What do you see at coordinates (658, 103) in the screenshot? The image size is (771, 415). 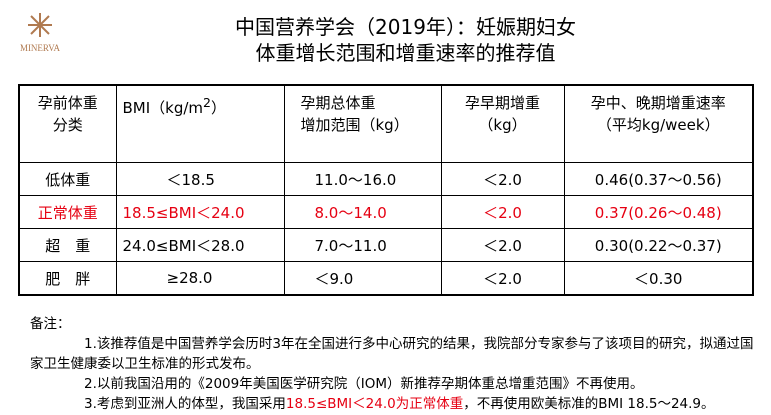 I see `header-line: 孕中、晚期增重速率` at bounding box center [658, 103].